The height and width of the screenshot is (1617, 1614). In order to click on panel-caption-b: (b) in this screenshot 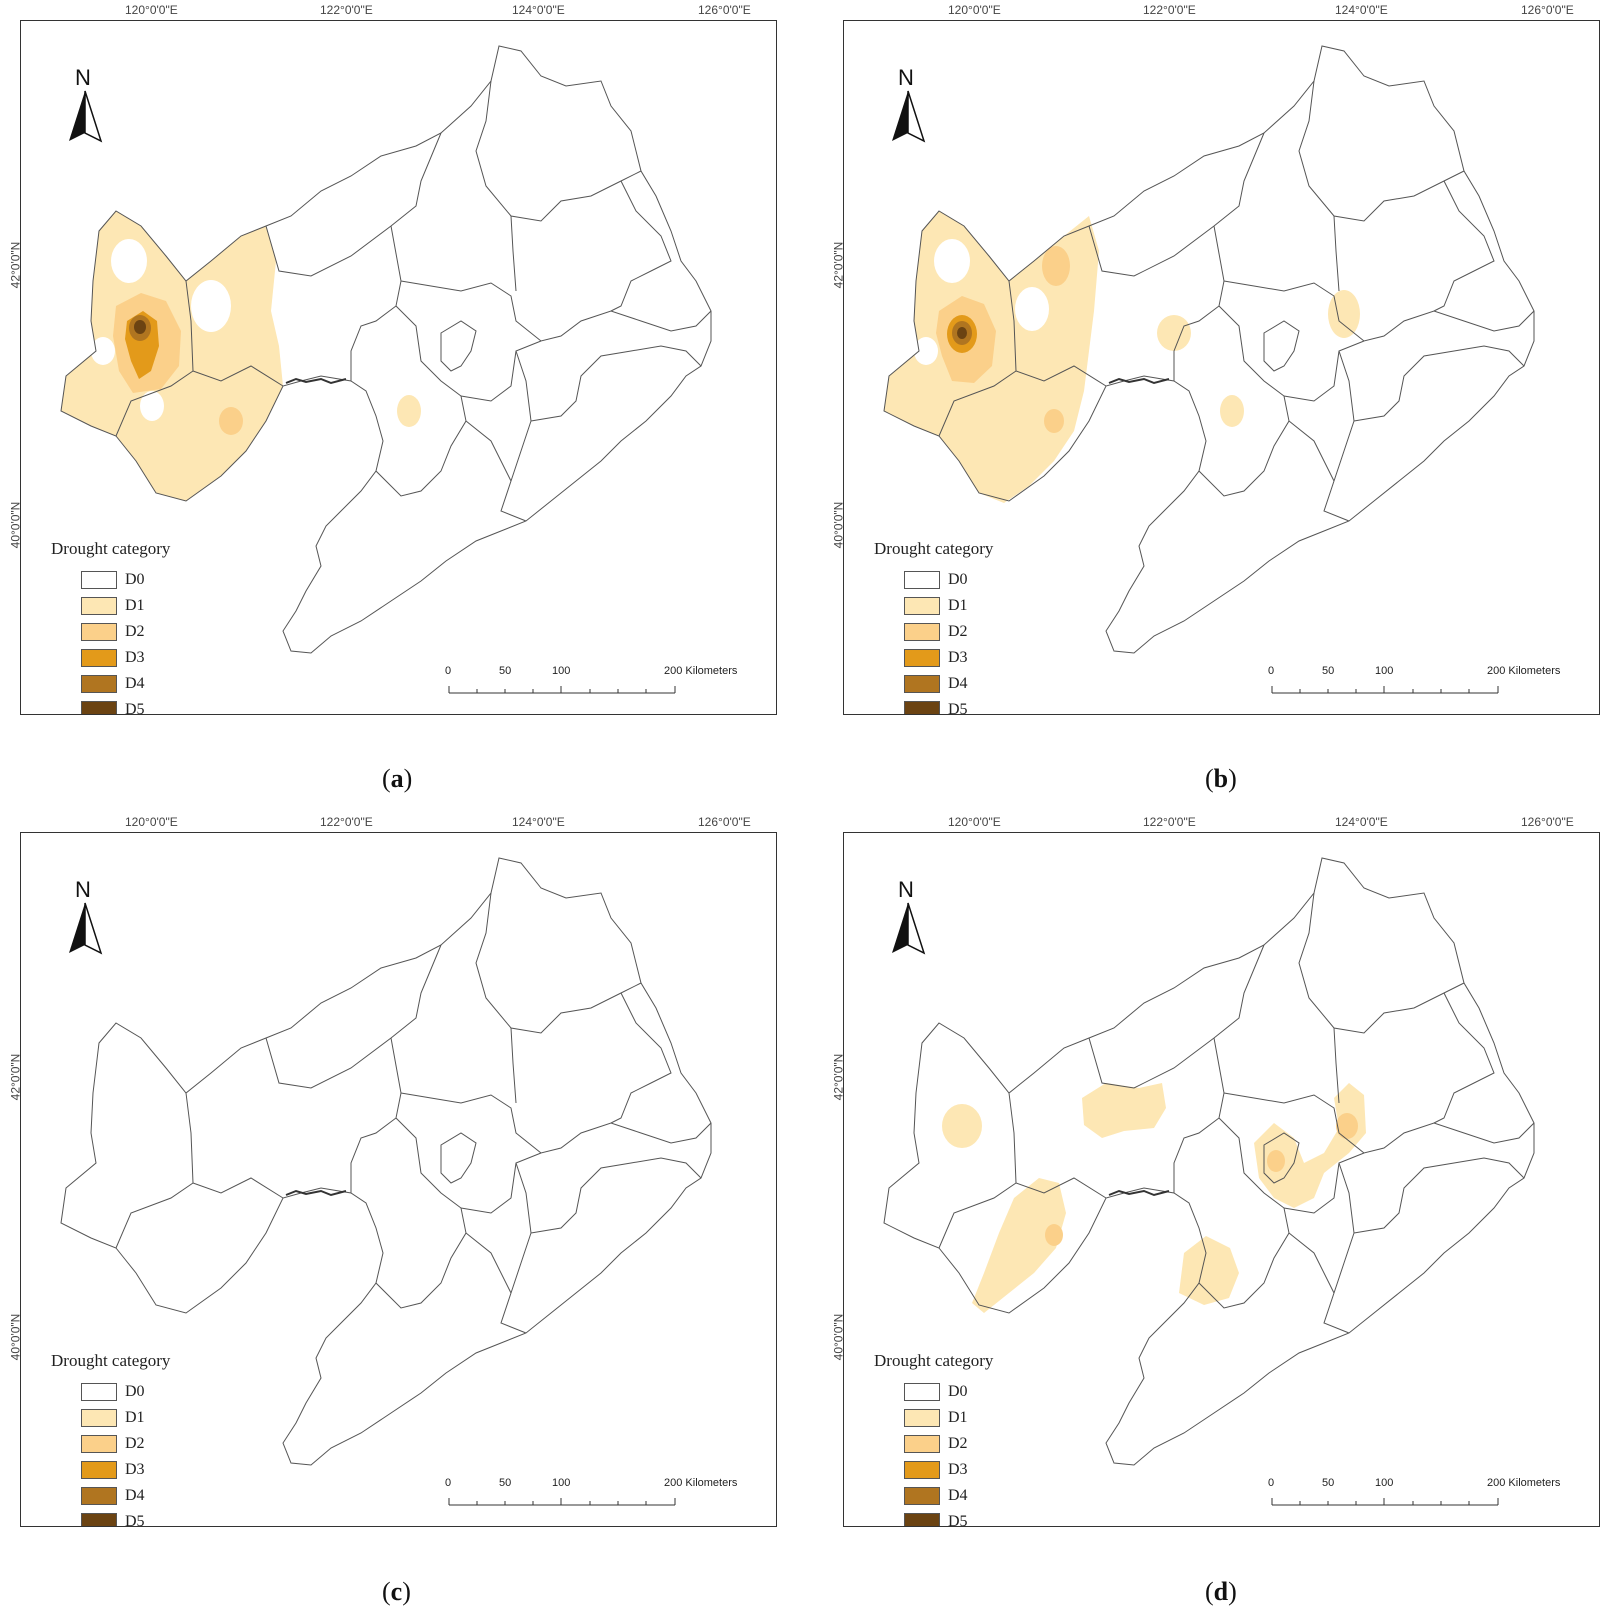, I will do `click(1221, 778)`.